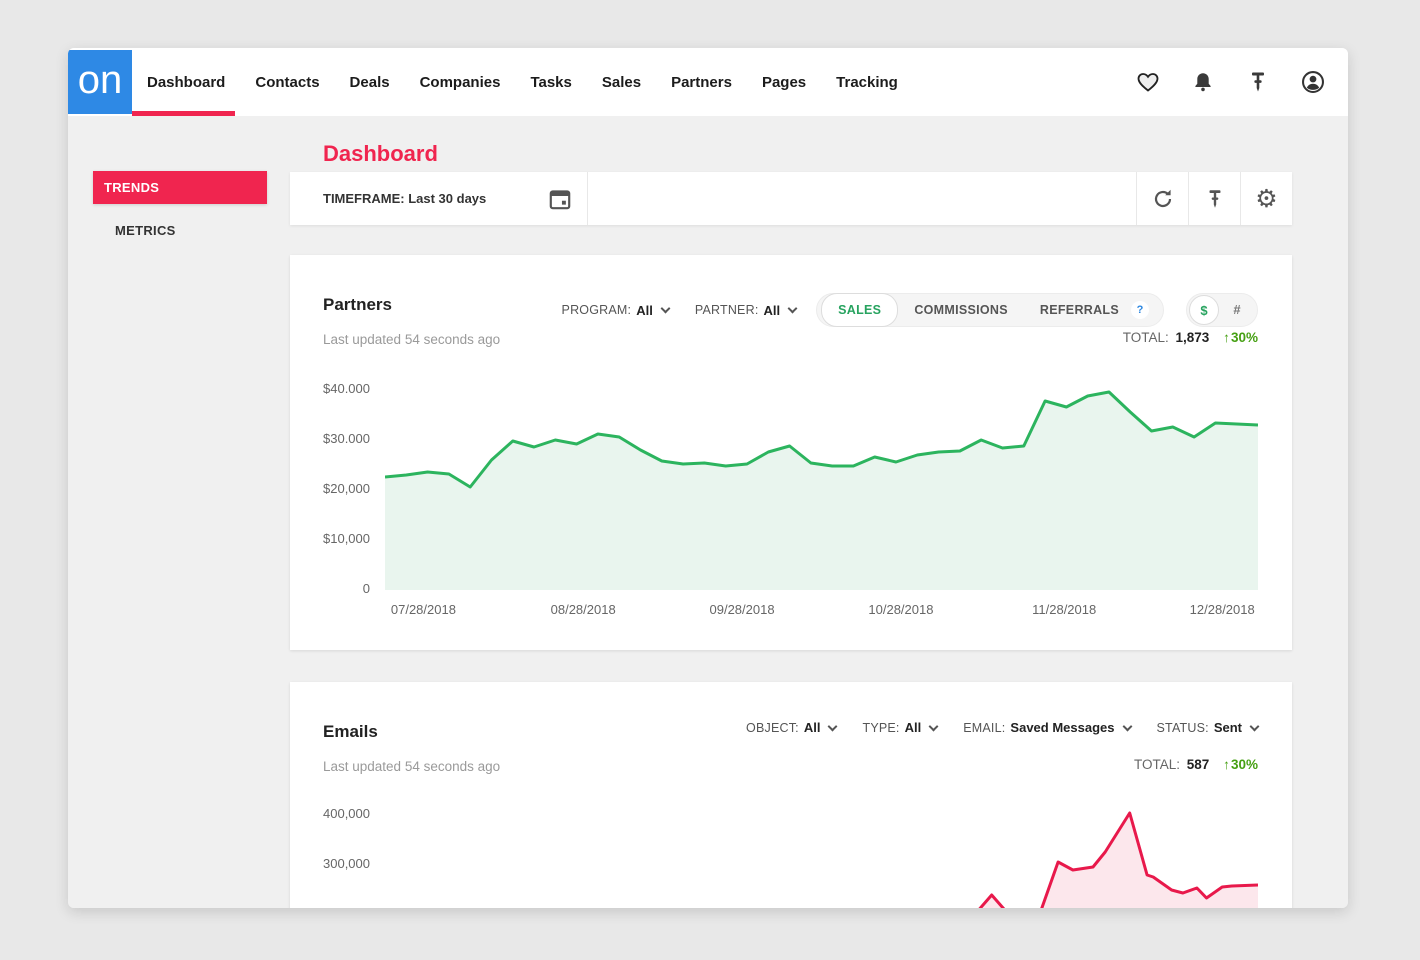 Image resolution: width=1420 pixels, height=960 pixels. I want to click on filter-label: OBJECT:, so click(772, 727).